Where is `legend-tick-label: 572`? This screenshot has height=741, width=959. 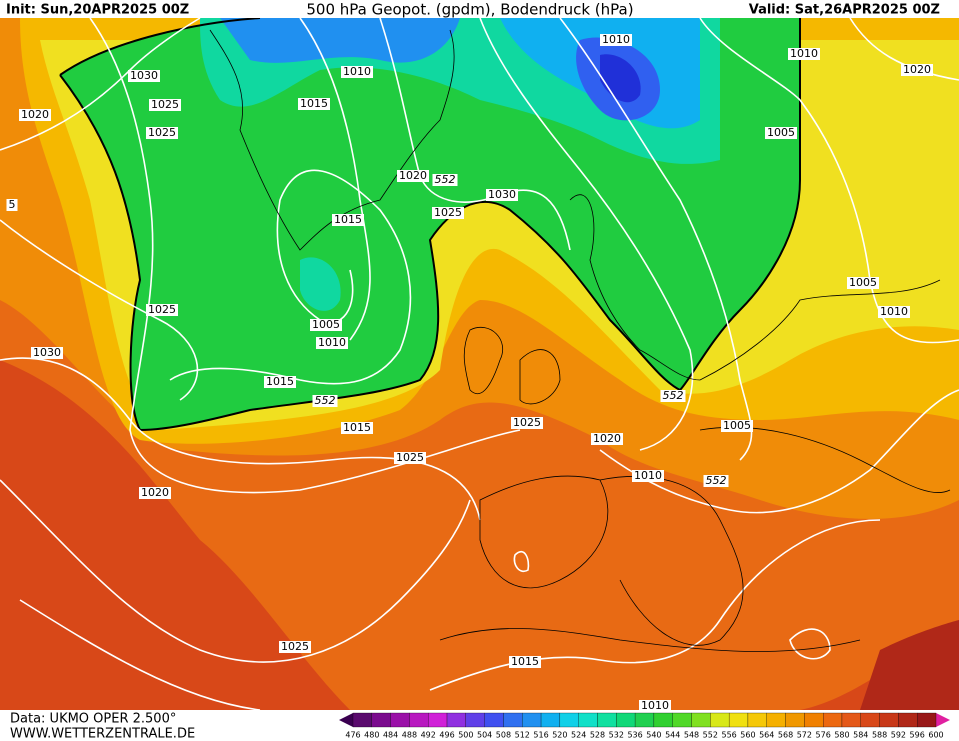
legend-tick-label: 572 is located at coordinates (804, 735).